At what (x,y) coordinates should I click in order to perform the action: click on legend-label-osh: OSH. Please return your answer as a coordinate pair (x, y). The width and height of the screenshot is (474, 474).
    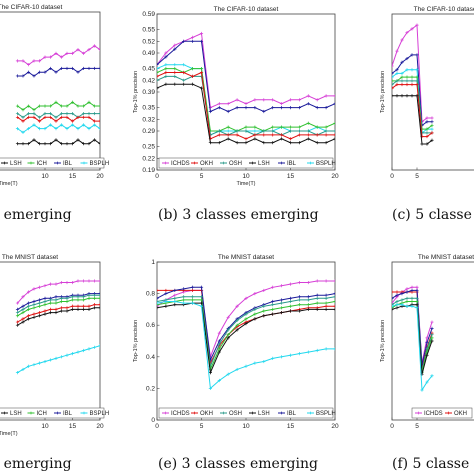
    Looking at the image, I should click on (235, 414).